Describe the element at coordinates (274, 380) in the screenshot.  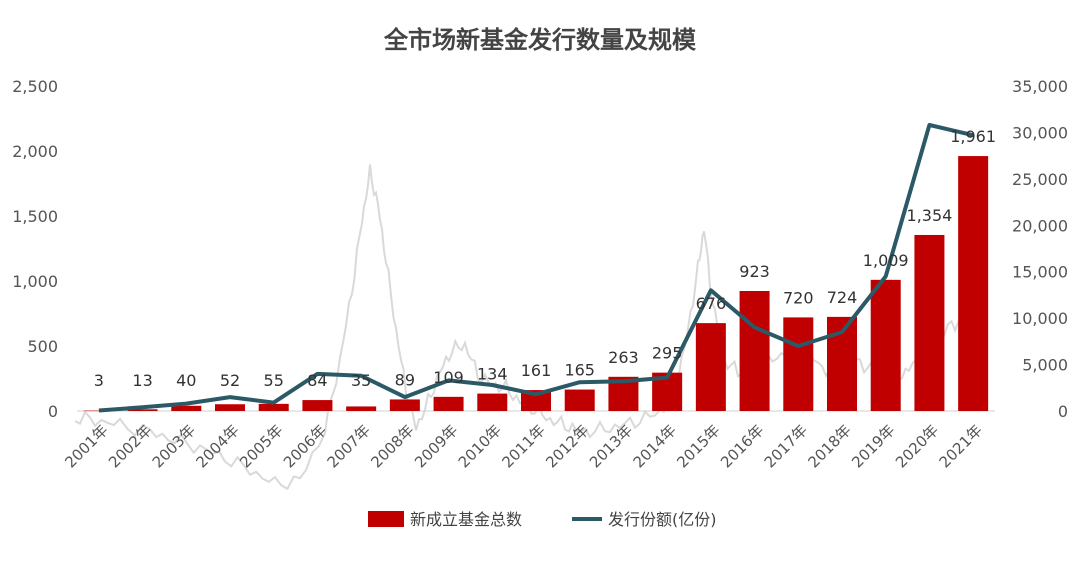
I see `bar-value-label: 55` at that location.